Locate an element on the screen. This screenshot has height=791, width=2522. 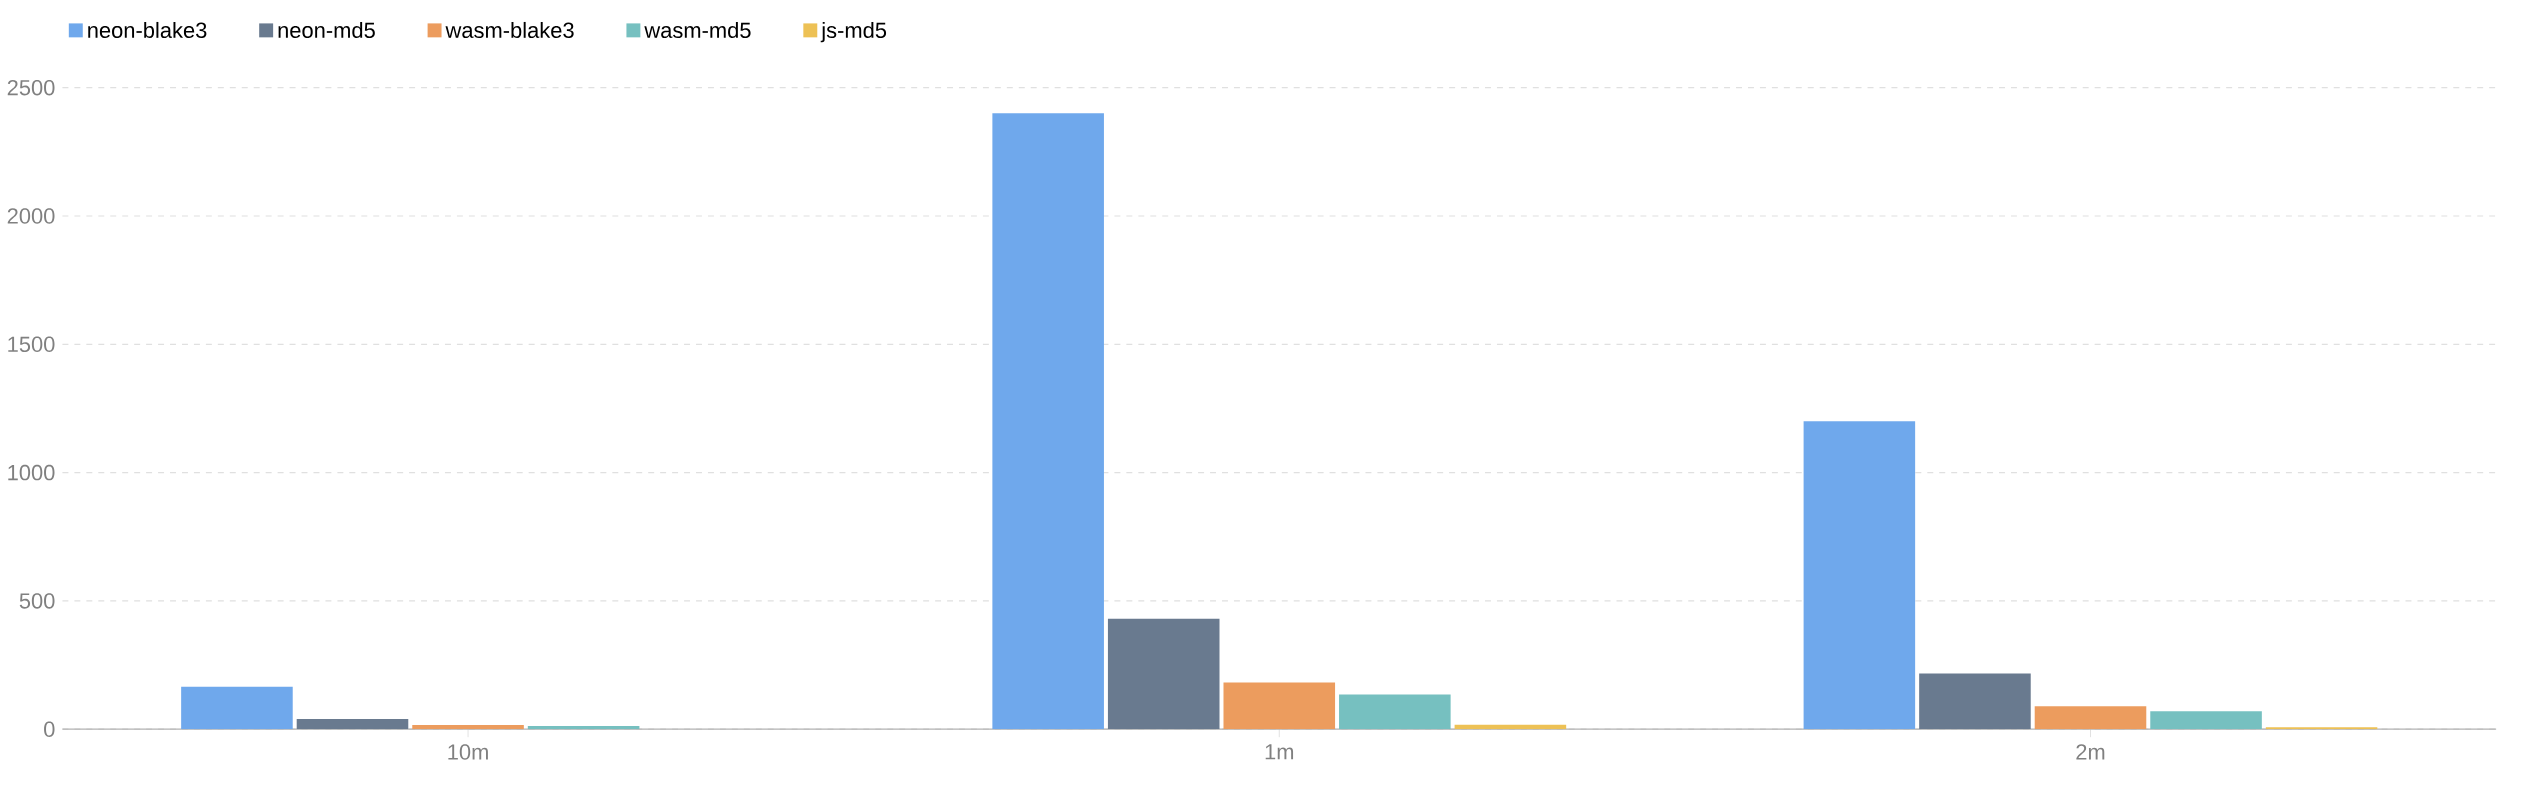
legend-label: wasm-md5 is located at coordinates (697, 30).